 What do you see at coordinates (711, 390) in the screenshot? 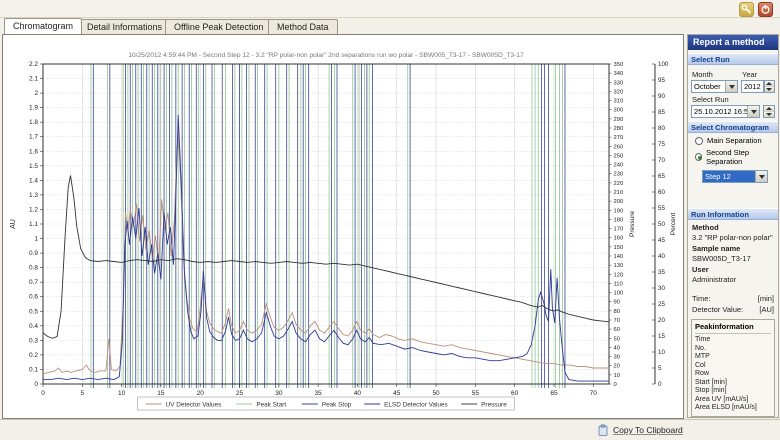
I see `peak-info-item: Stop [min]` at bounding box center [711, 390].